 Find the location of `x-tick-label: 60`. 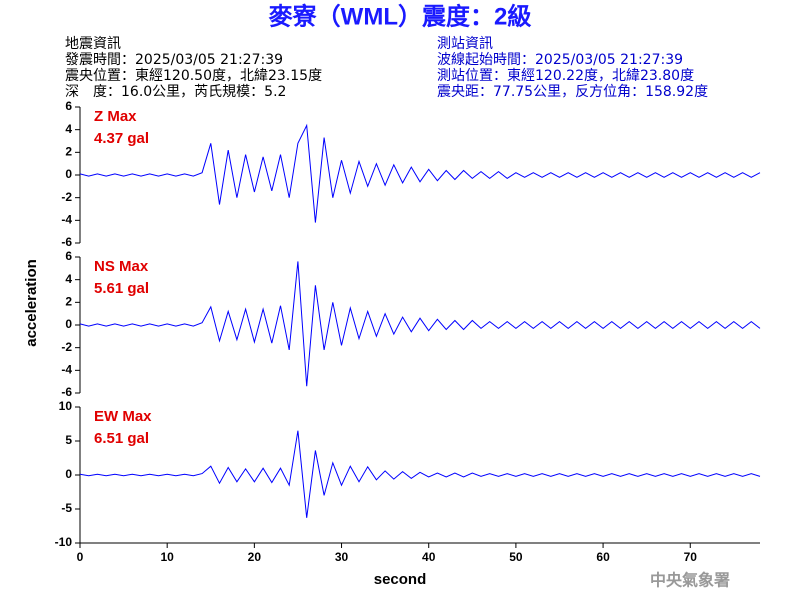

x-tick-label: 60 is located at coordinates (603, 557).